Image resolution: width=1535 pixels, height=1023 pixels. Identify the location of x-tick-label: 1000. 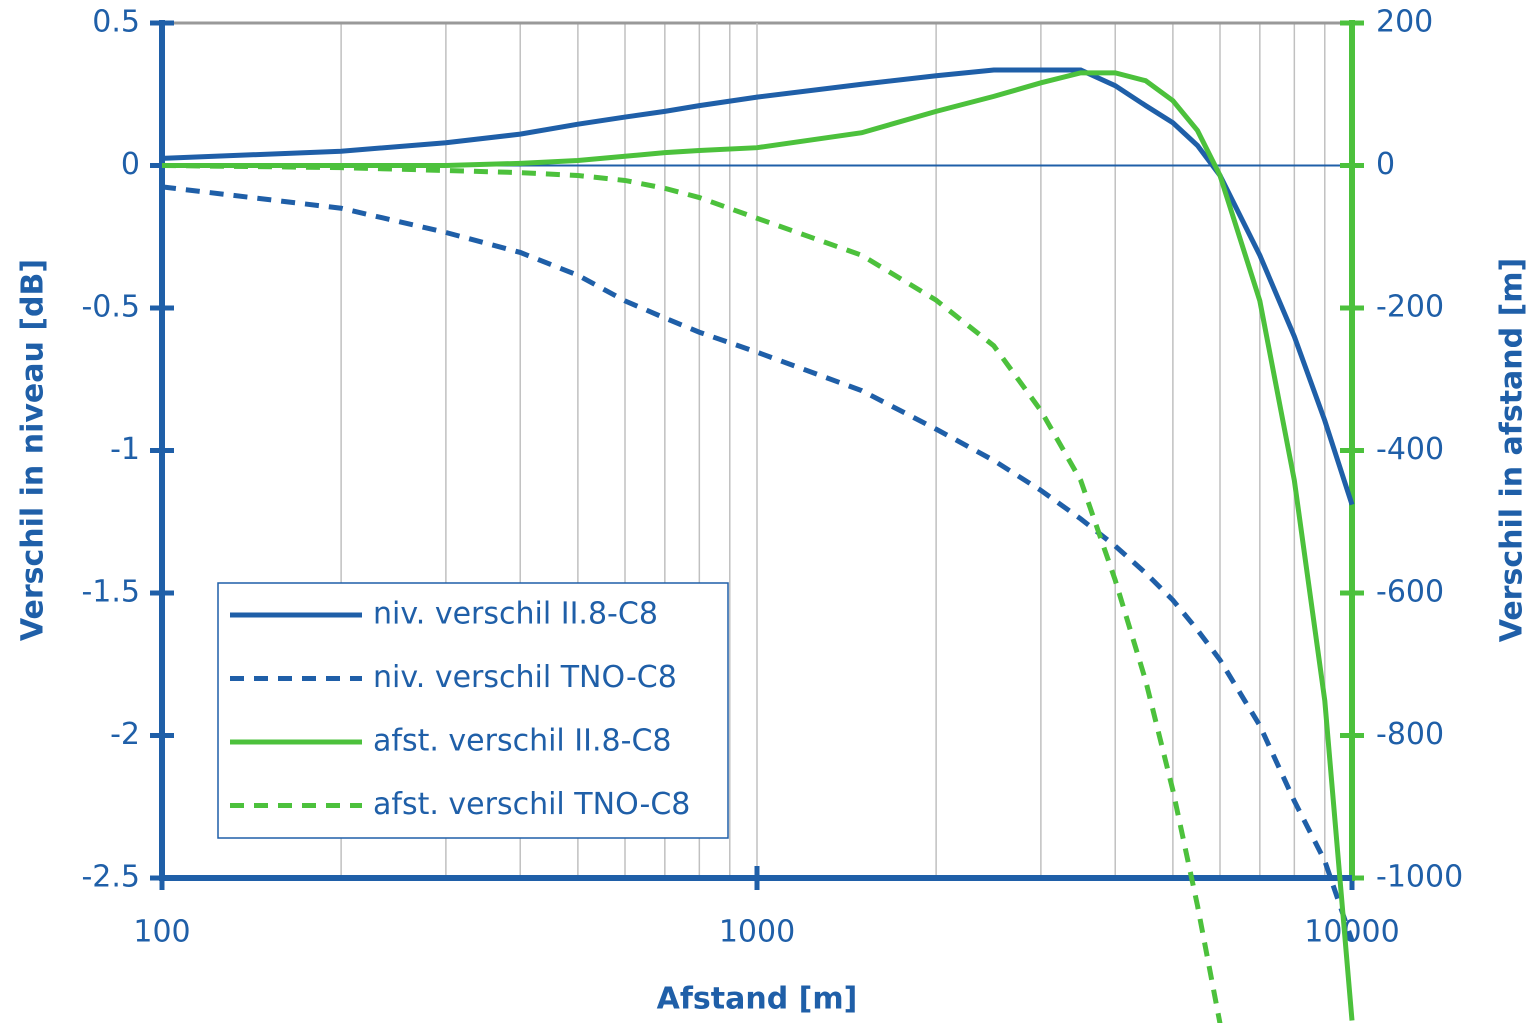
(757, 932).